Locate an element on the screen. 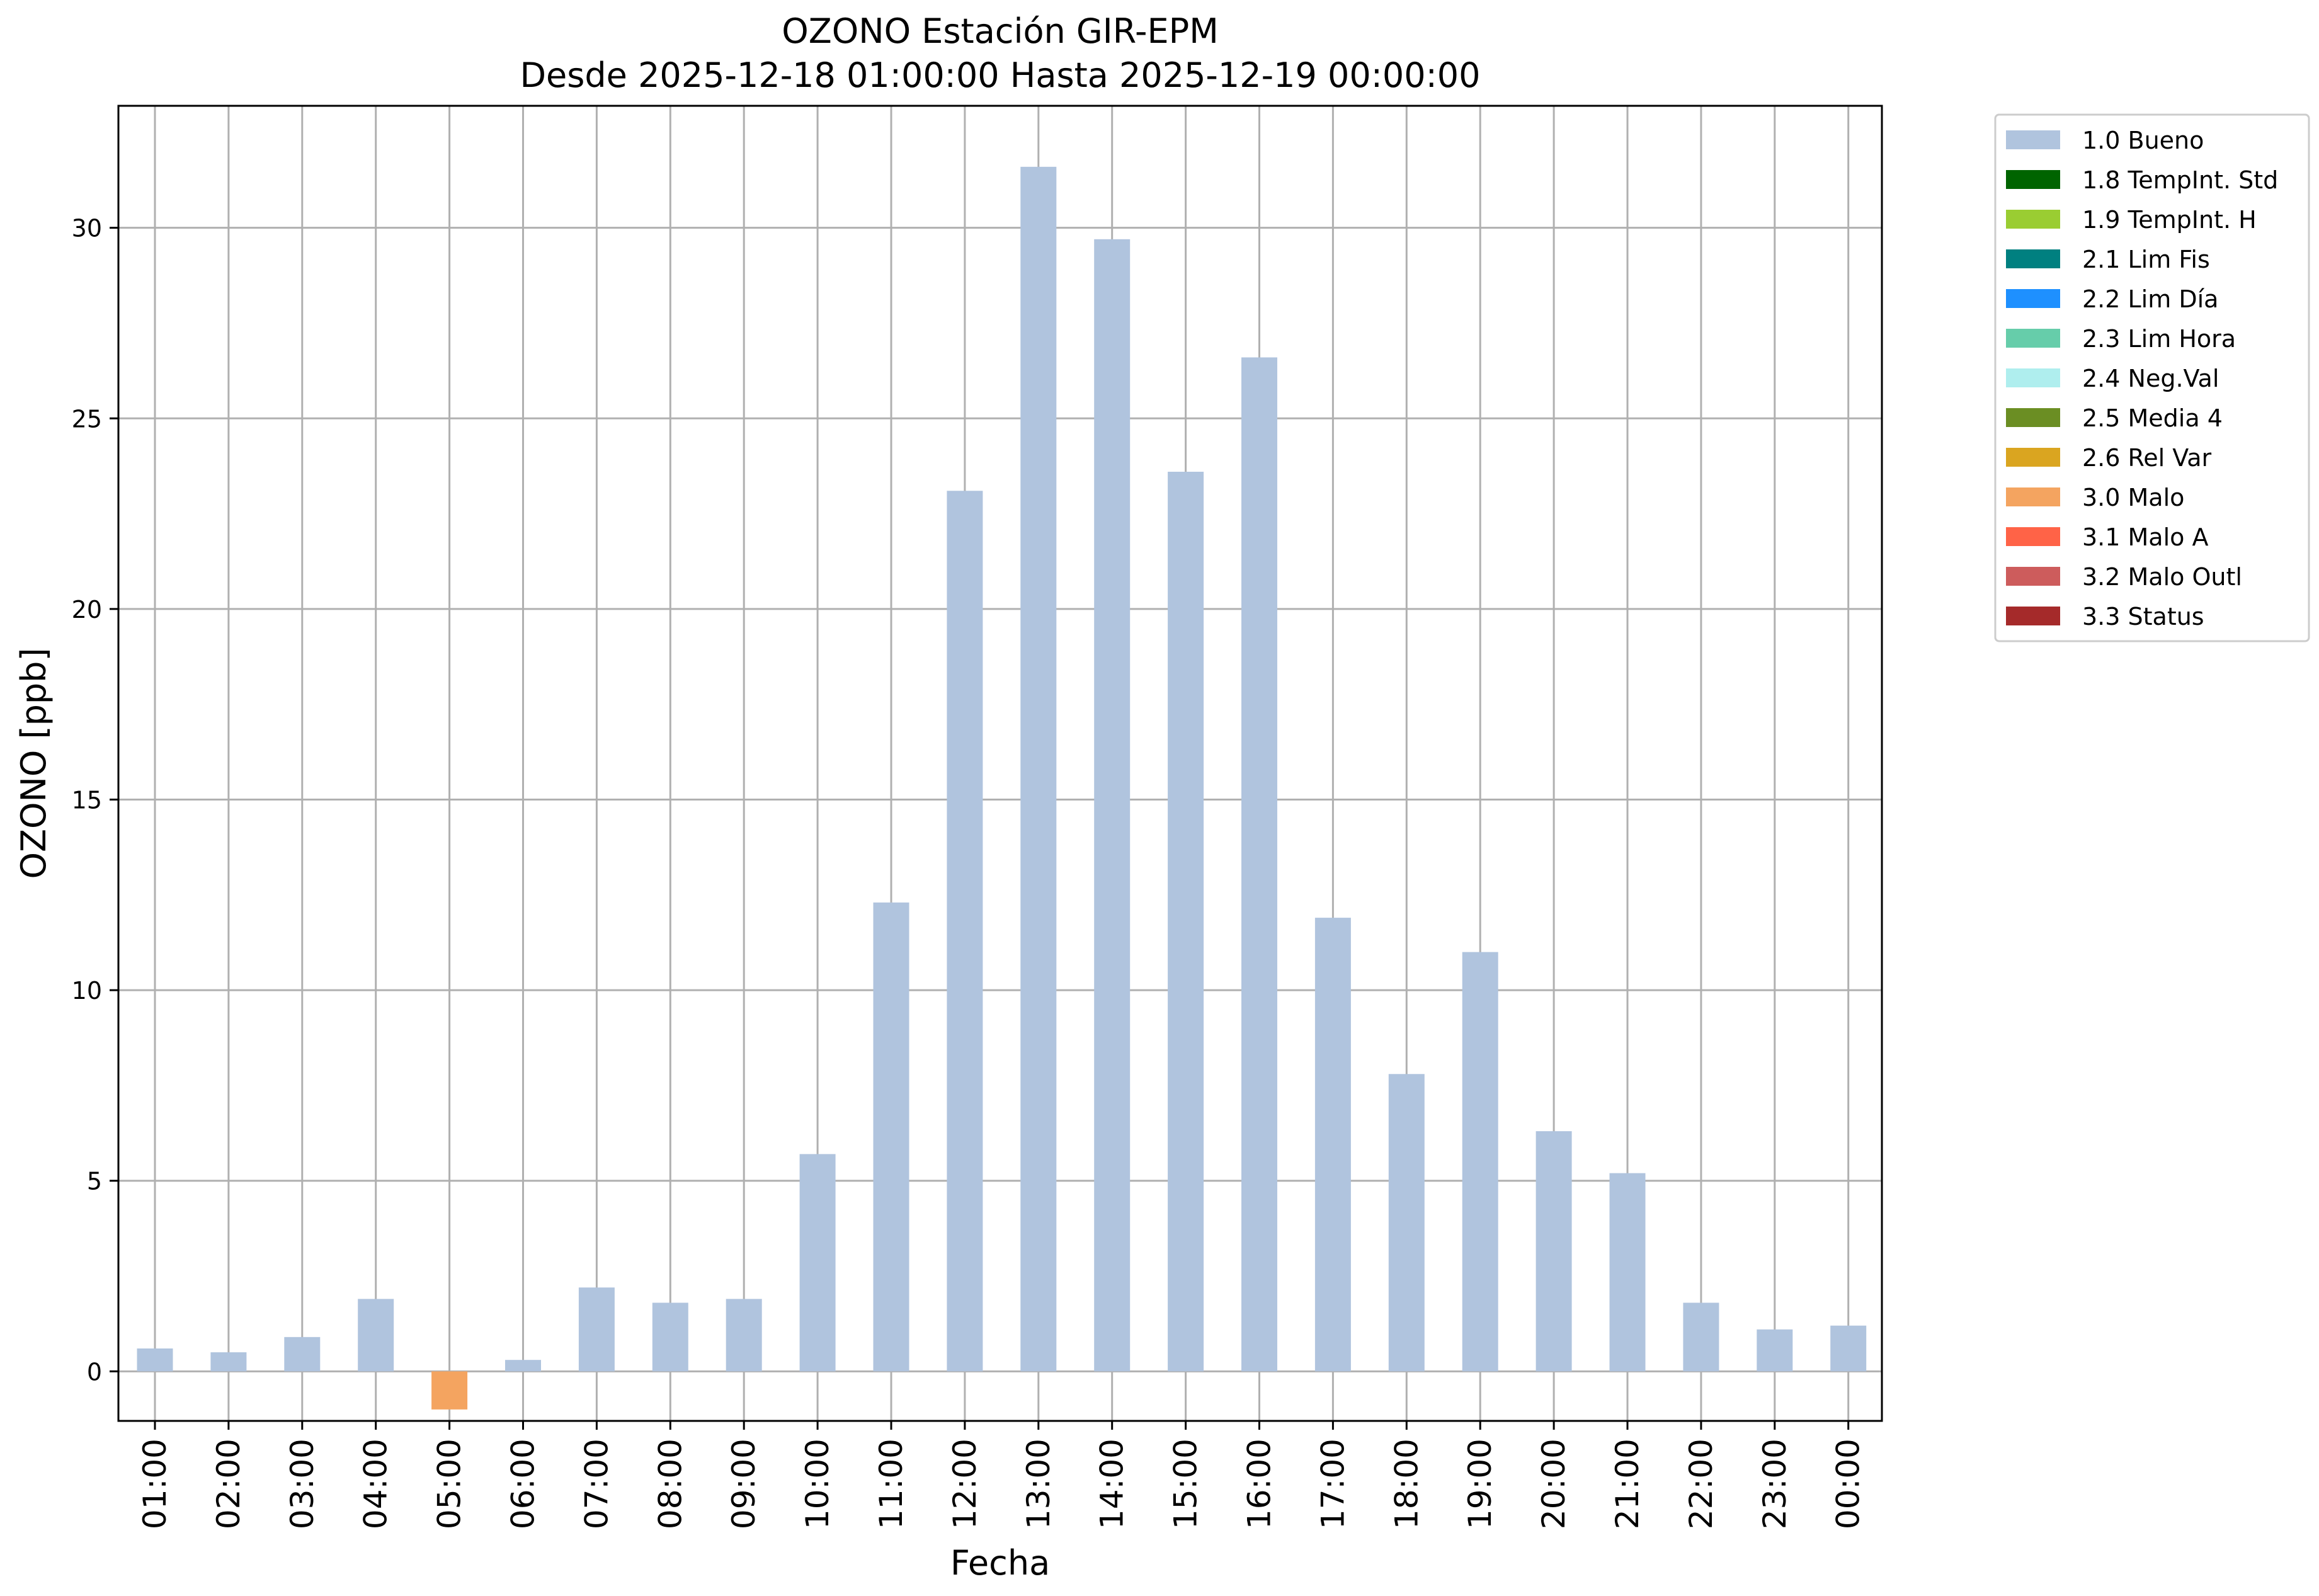  y-tick-label: 25 is located at coordinates (87, 419).